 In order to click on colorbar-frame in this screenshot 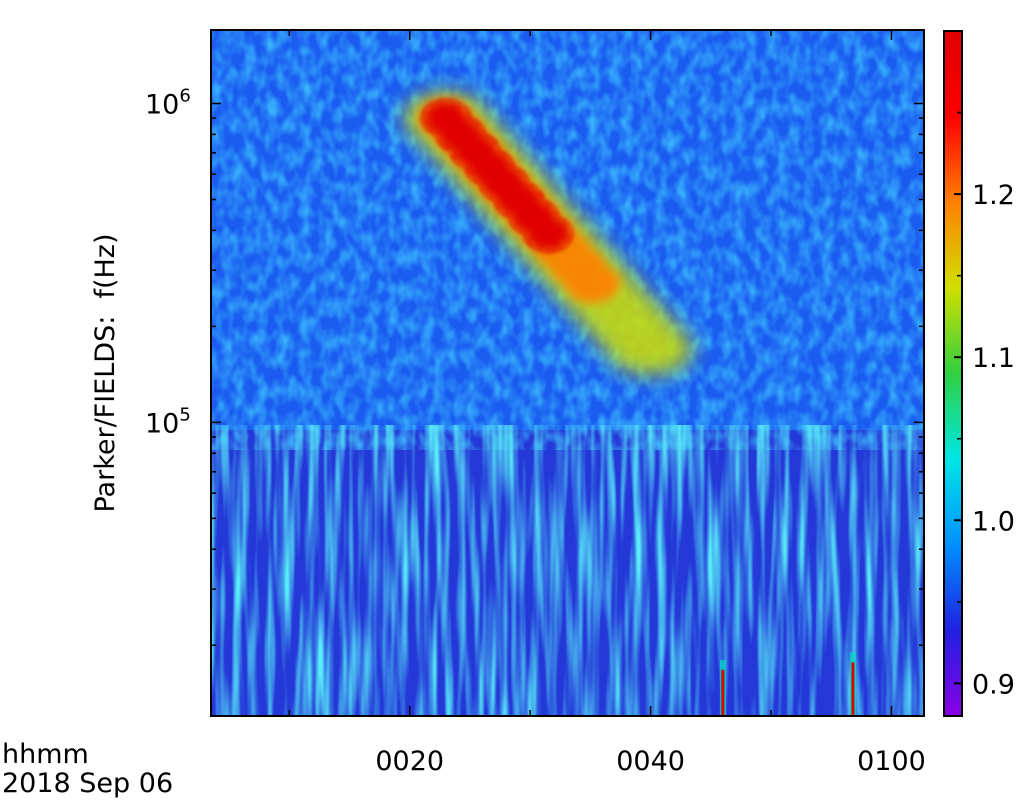, I will do `click(953, 373)`.